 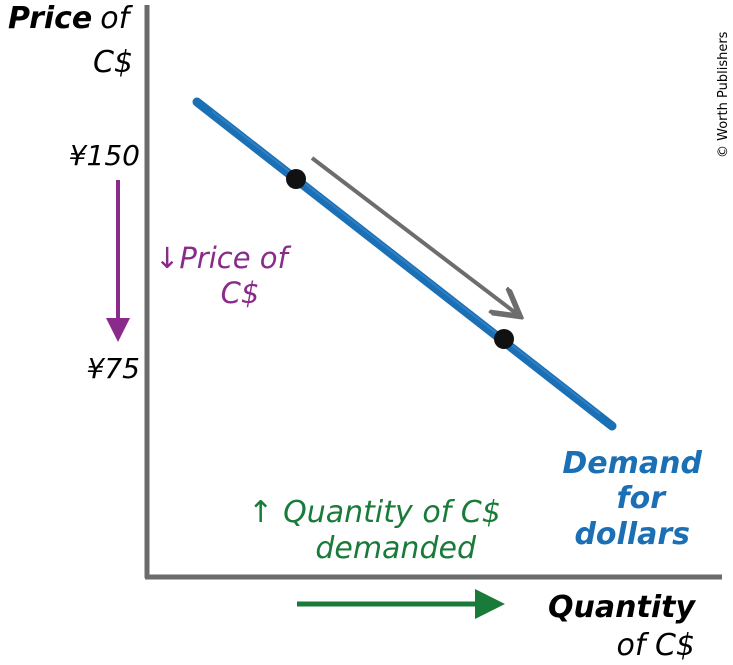 I want to click on y-axis-title-line2: C$, so click(x=113, y=62).